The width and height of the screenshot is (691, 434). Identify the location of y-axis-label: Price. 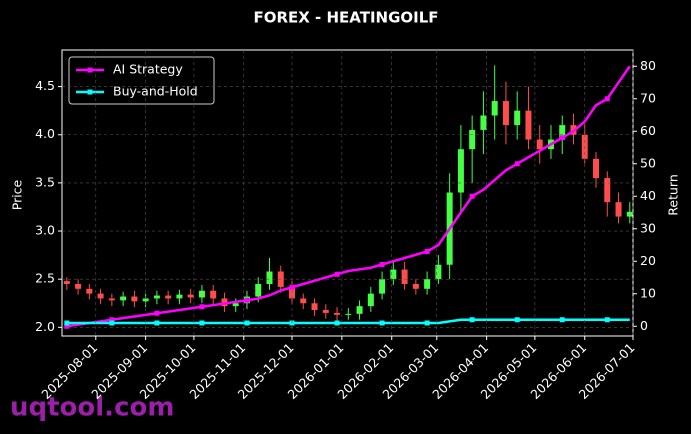
(17, 194).